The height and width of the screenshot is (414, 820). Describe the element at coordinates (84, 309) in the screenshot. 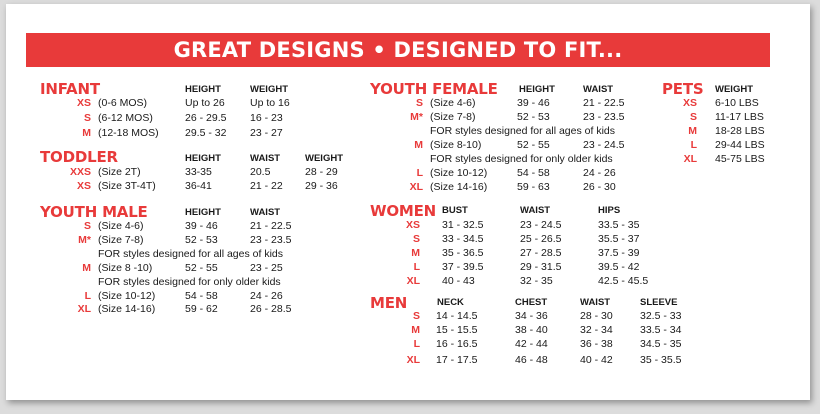

I see `youth-male-size-code: XL` at that location.